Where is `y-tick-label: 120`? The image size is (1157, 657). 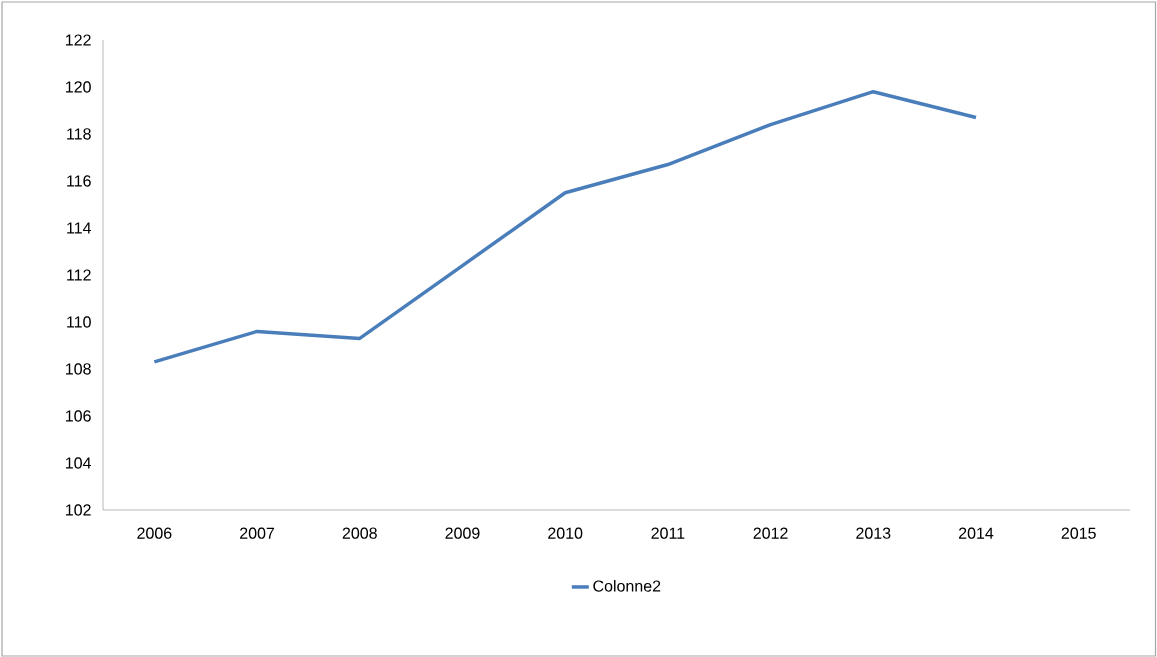
y-tick-label: 120 is located at coordinates (78, 87).